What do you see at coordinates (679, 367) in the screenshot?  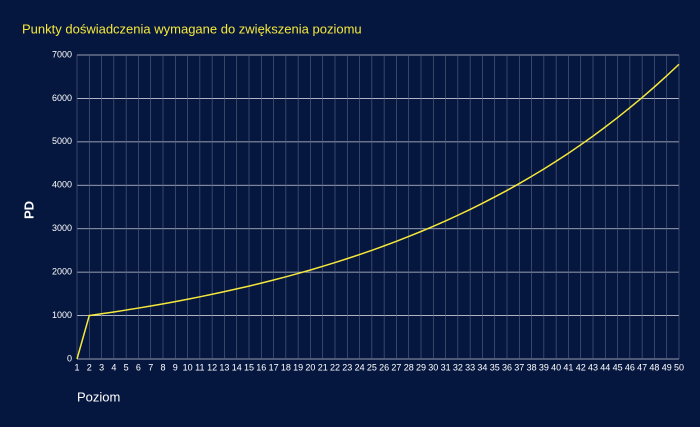 I see `x-tick-label: 50` at bounding box center [679, 367].